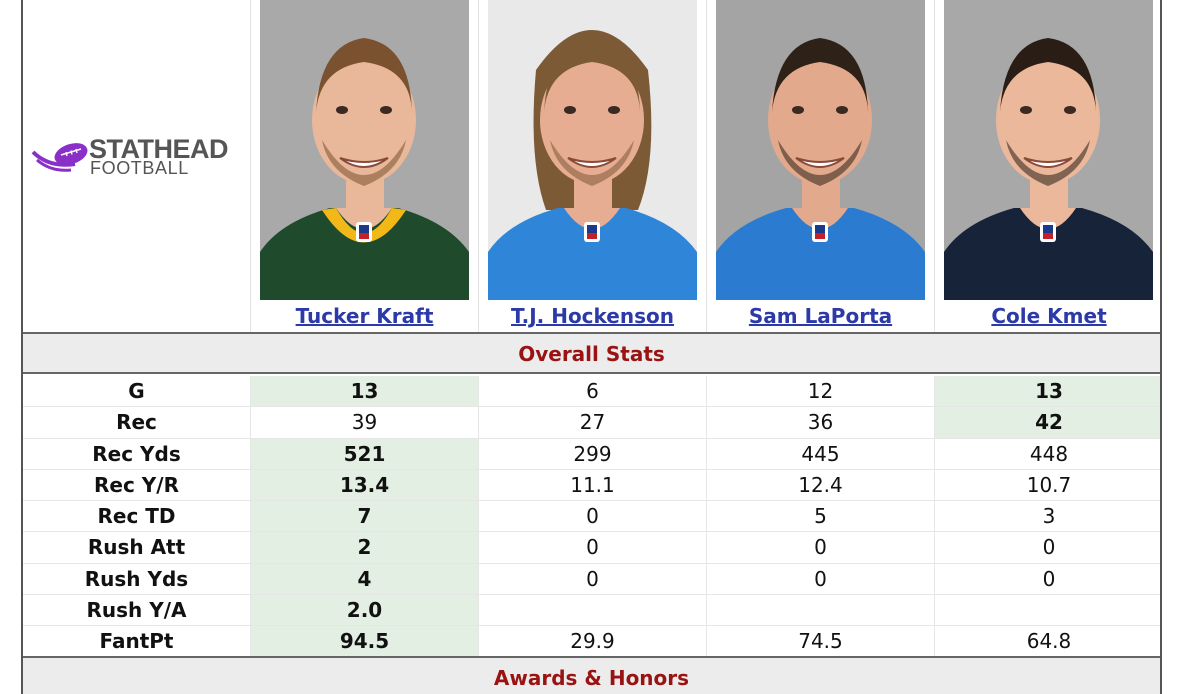 This screenshot has height=694, width=1200. I want to click on stat-row: Rush Att 2 0 0 0, so click(591, 548).